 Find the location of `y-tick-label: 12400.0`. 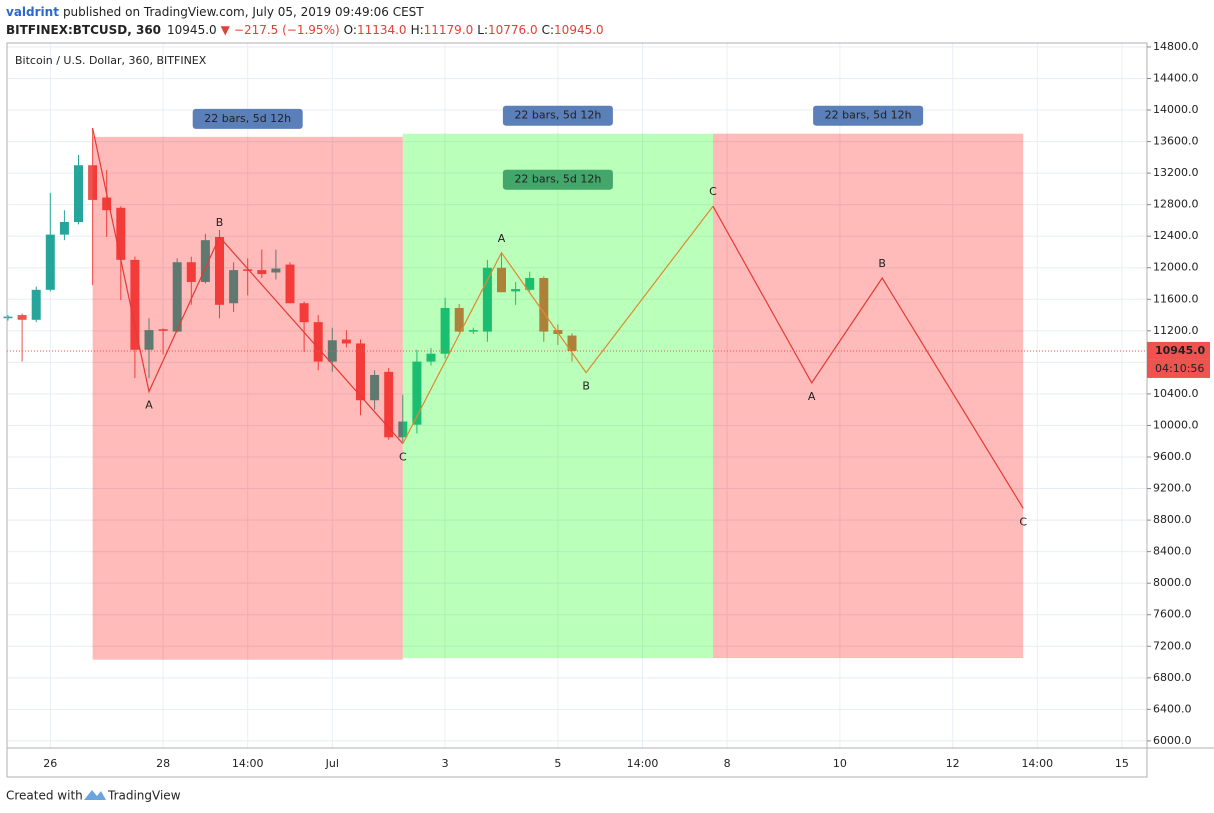

y-tick-label: 12400.0 is located at coordinates (1176, 235).